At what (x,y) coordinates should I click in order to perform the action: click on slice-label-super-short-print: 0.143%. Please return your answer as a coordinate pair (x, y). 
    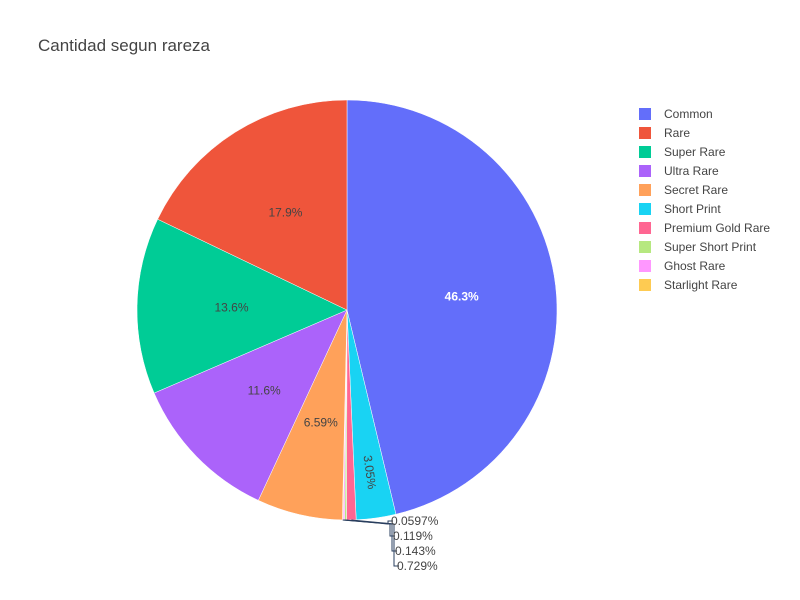
    Looking at the image, I should click on (415, 551).